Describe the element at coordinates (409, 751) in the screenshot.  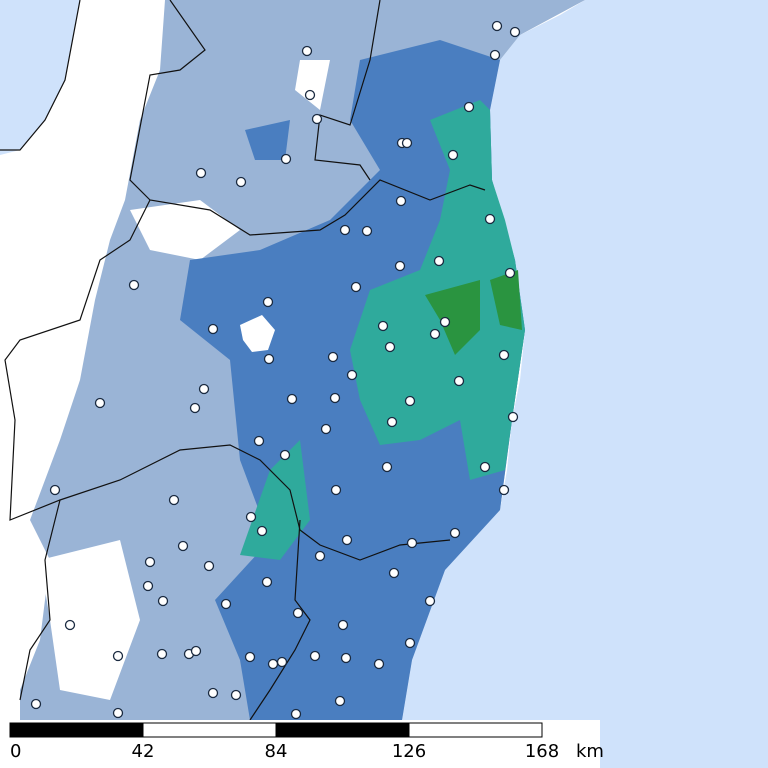
I see `scale-label: 126` at that location.